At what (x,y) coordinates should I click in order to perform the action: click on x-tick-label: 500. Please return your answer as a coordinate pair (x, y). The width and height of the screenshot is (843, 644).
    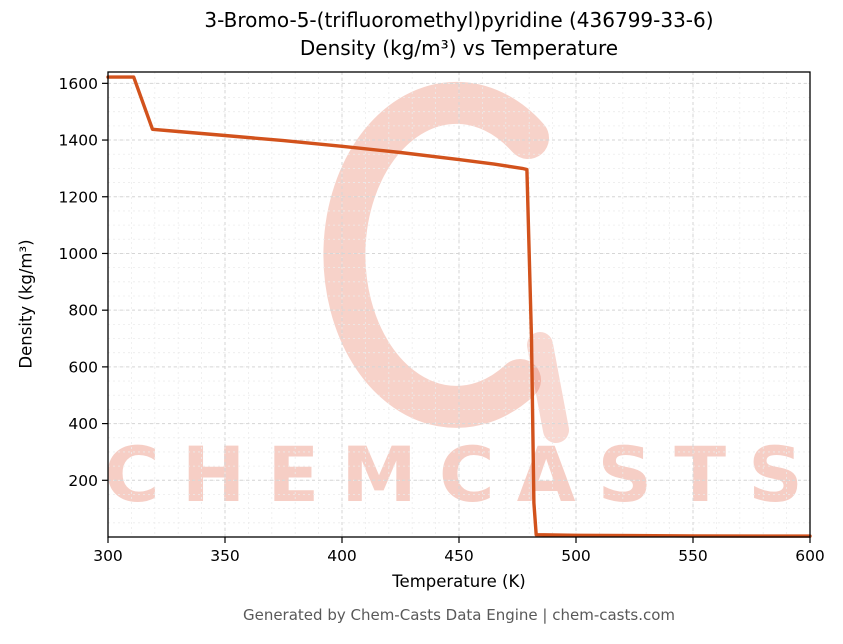
    Looking at the image, I should click on (576, 556).